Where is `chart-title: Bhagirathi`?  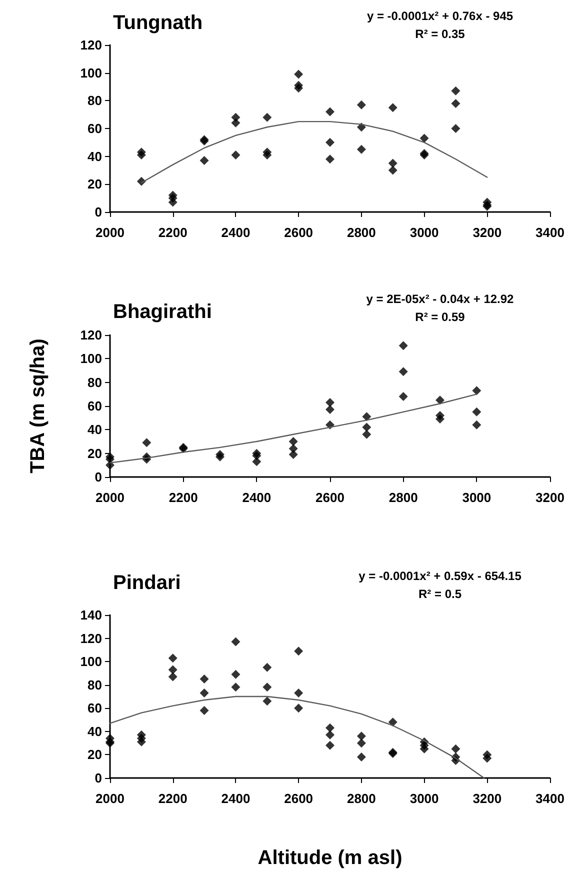
chart-title: Bhagirathi is located at coordinates (162, 312).